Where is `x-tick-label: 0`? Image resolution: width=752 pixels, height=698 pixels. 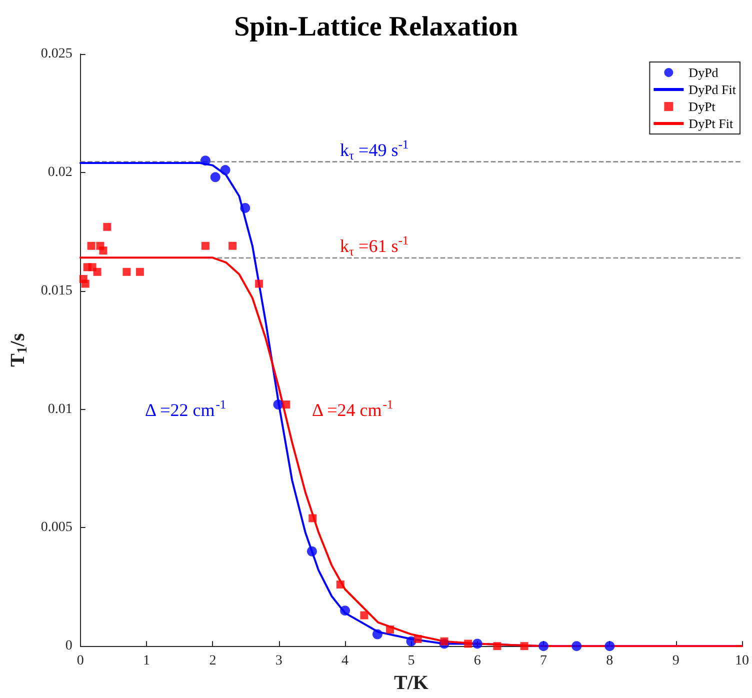 x-tick-label: 0 is located at coordinates (80, 661).